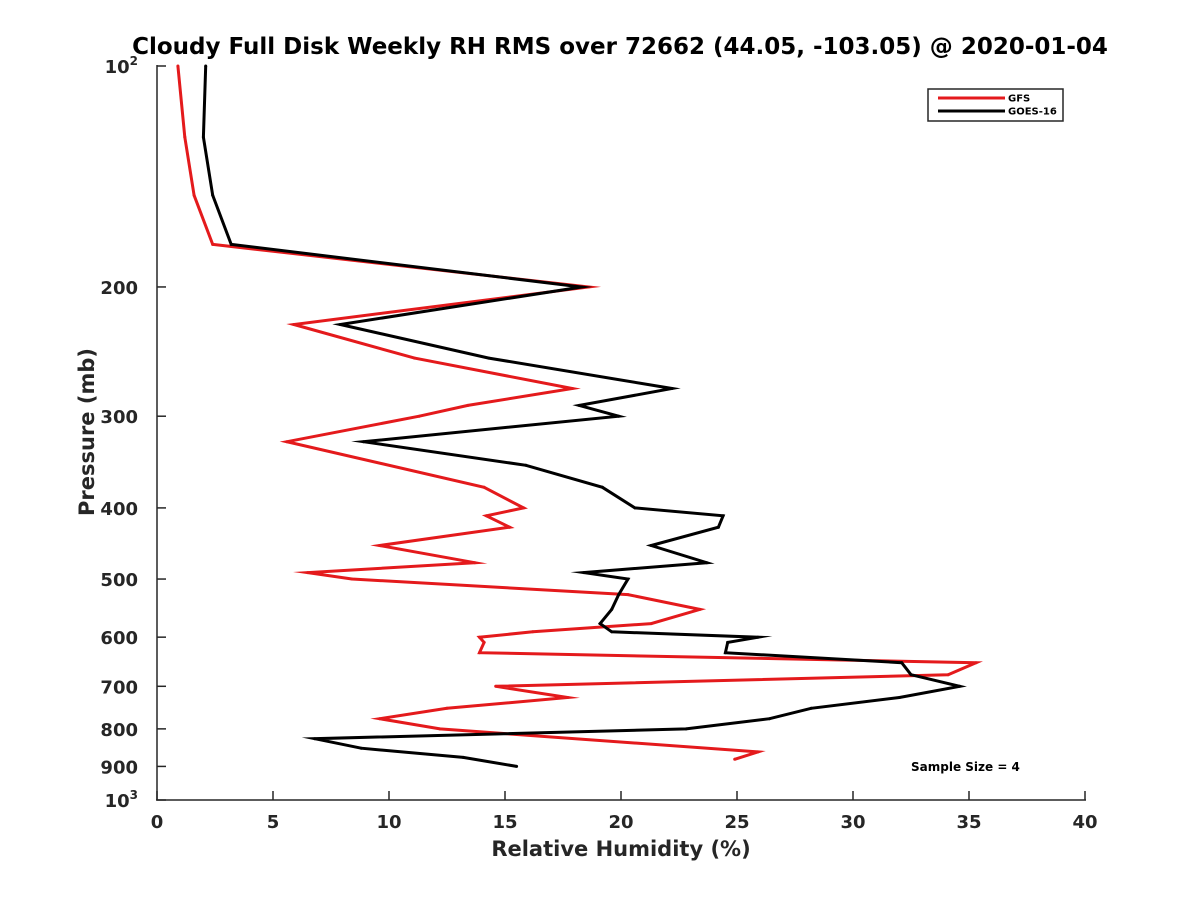 The width and height of the screenshot is (1200, 900). I want to click on y-tick-label: 800, so click(119, 730).